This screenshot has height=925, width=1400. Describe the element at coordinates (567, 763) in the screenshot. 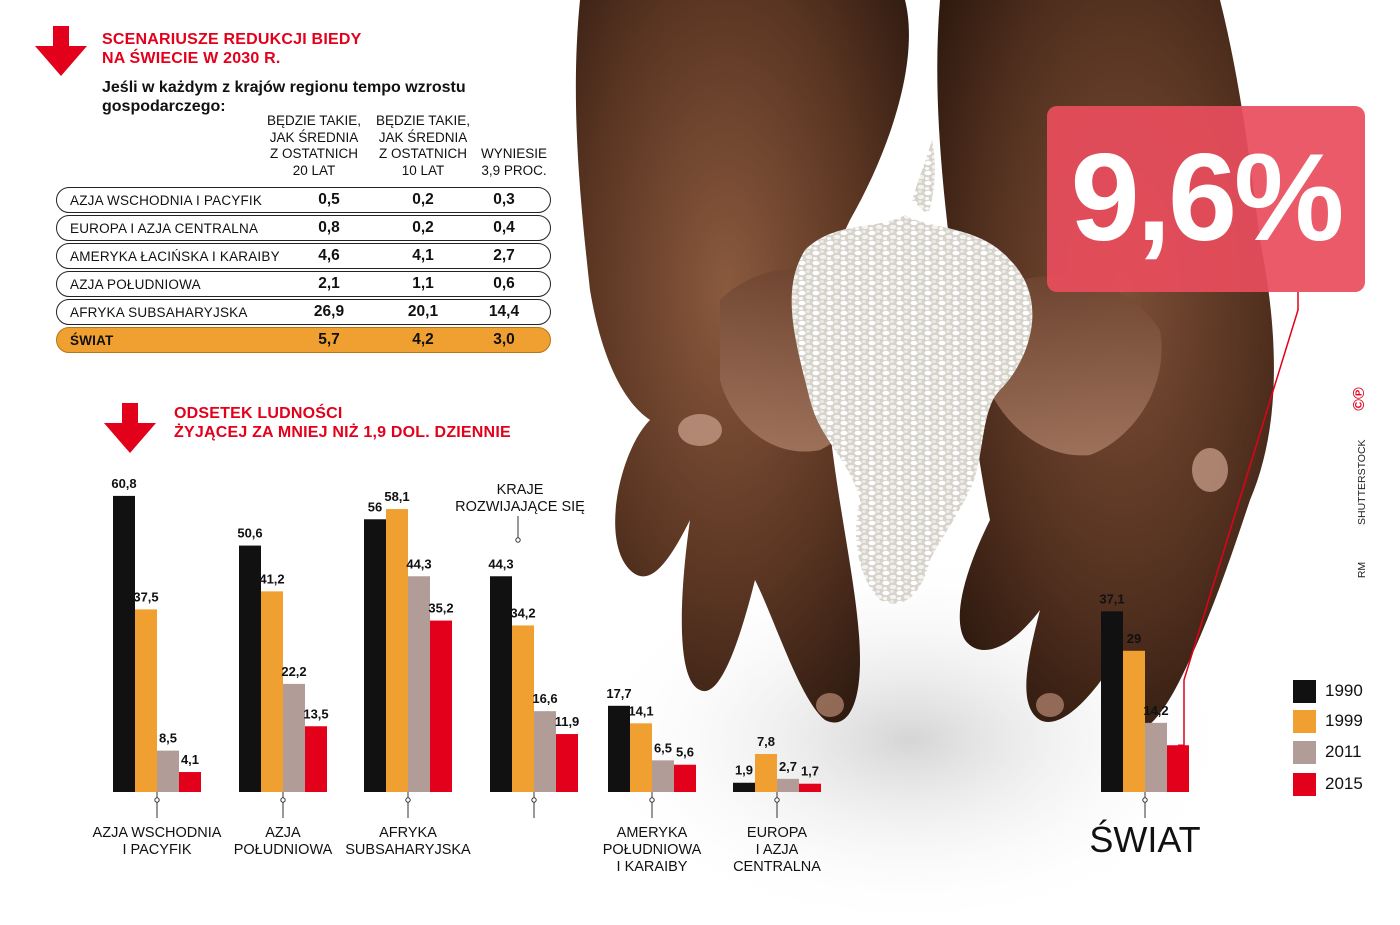

I see `bar-developing-countries-2015` at that location.